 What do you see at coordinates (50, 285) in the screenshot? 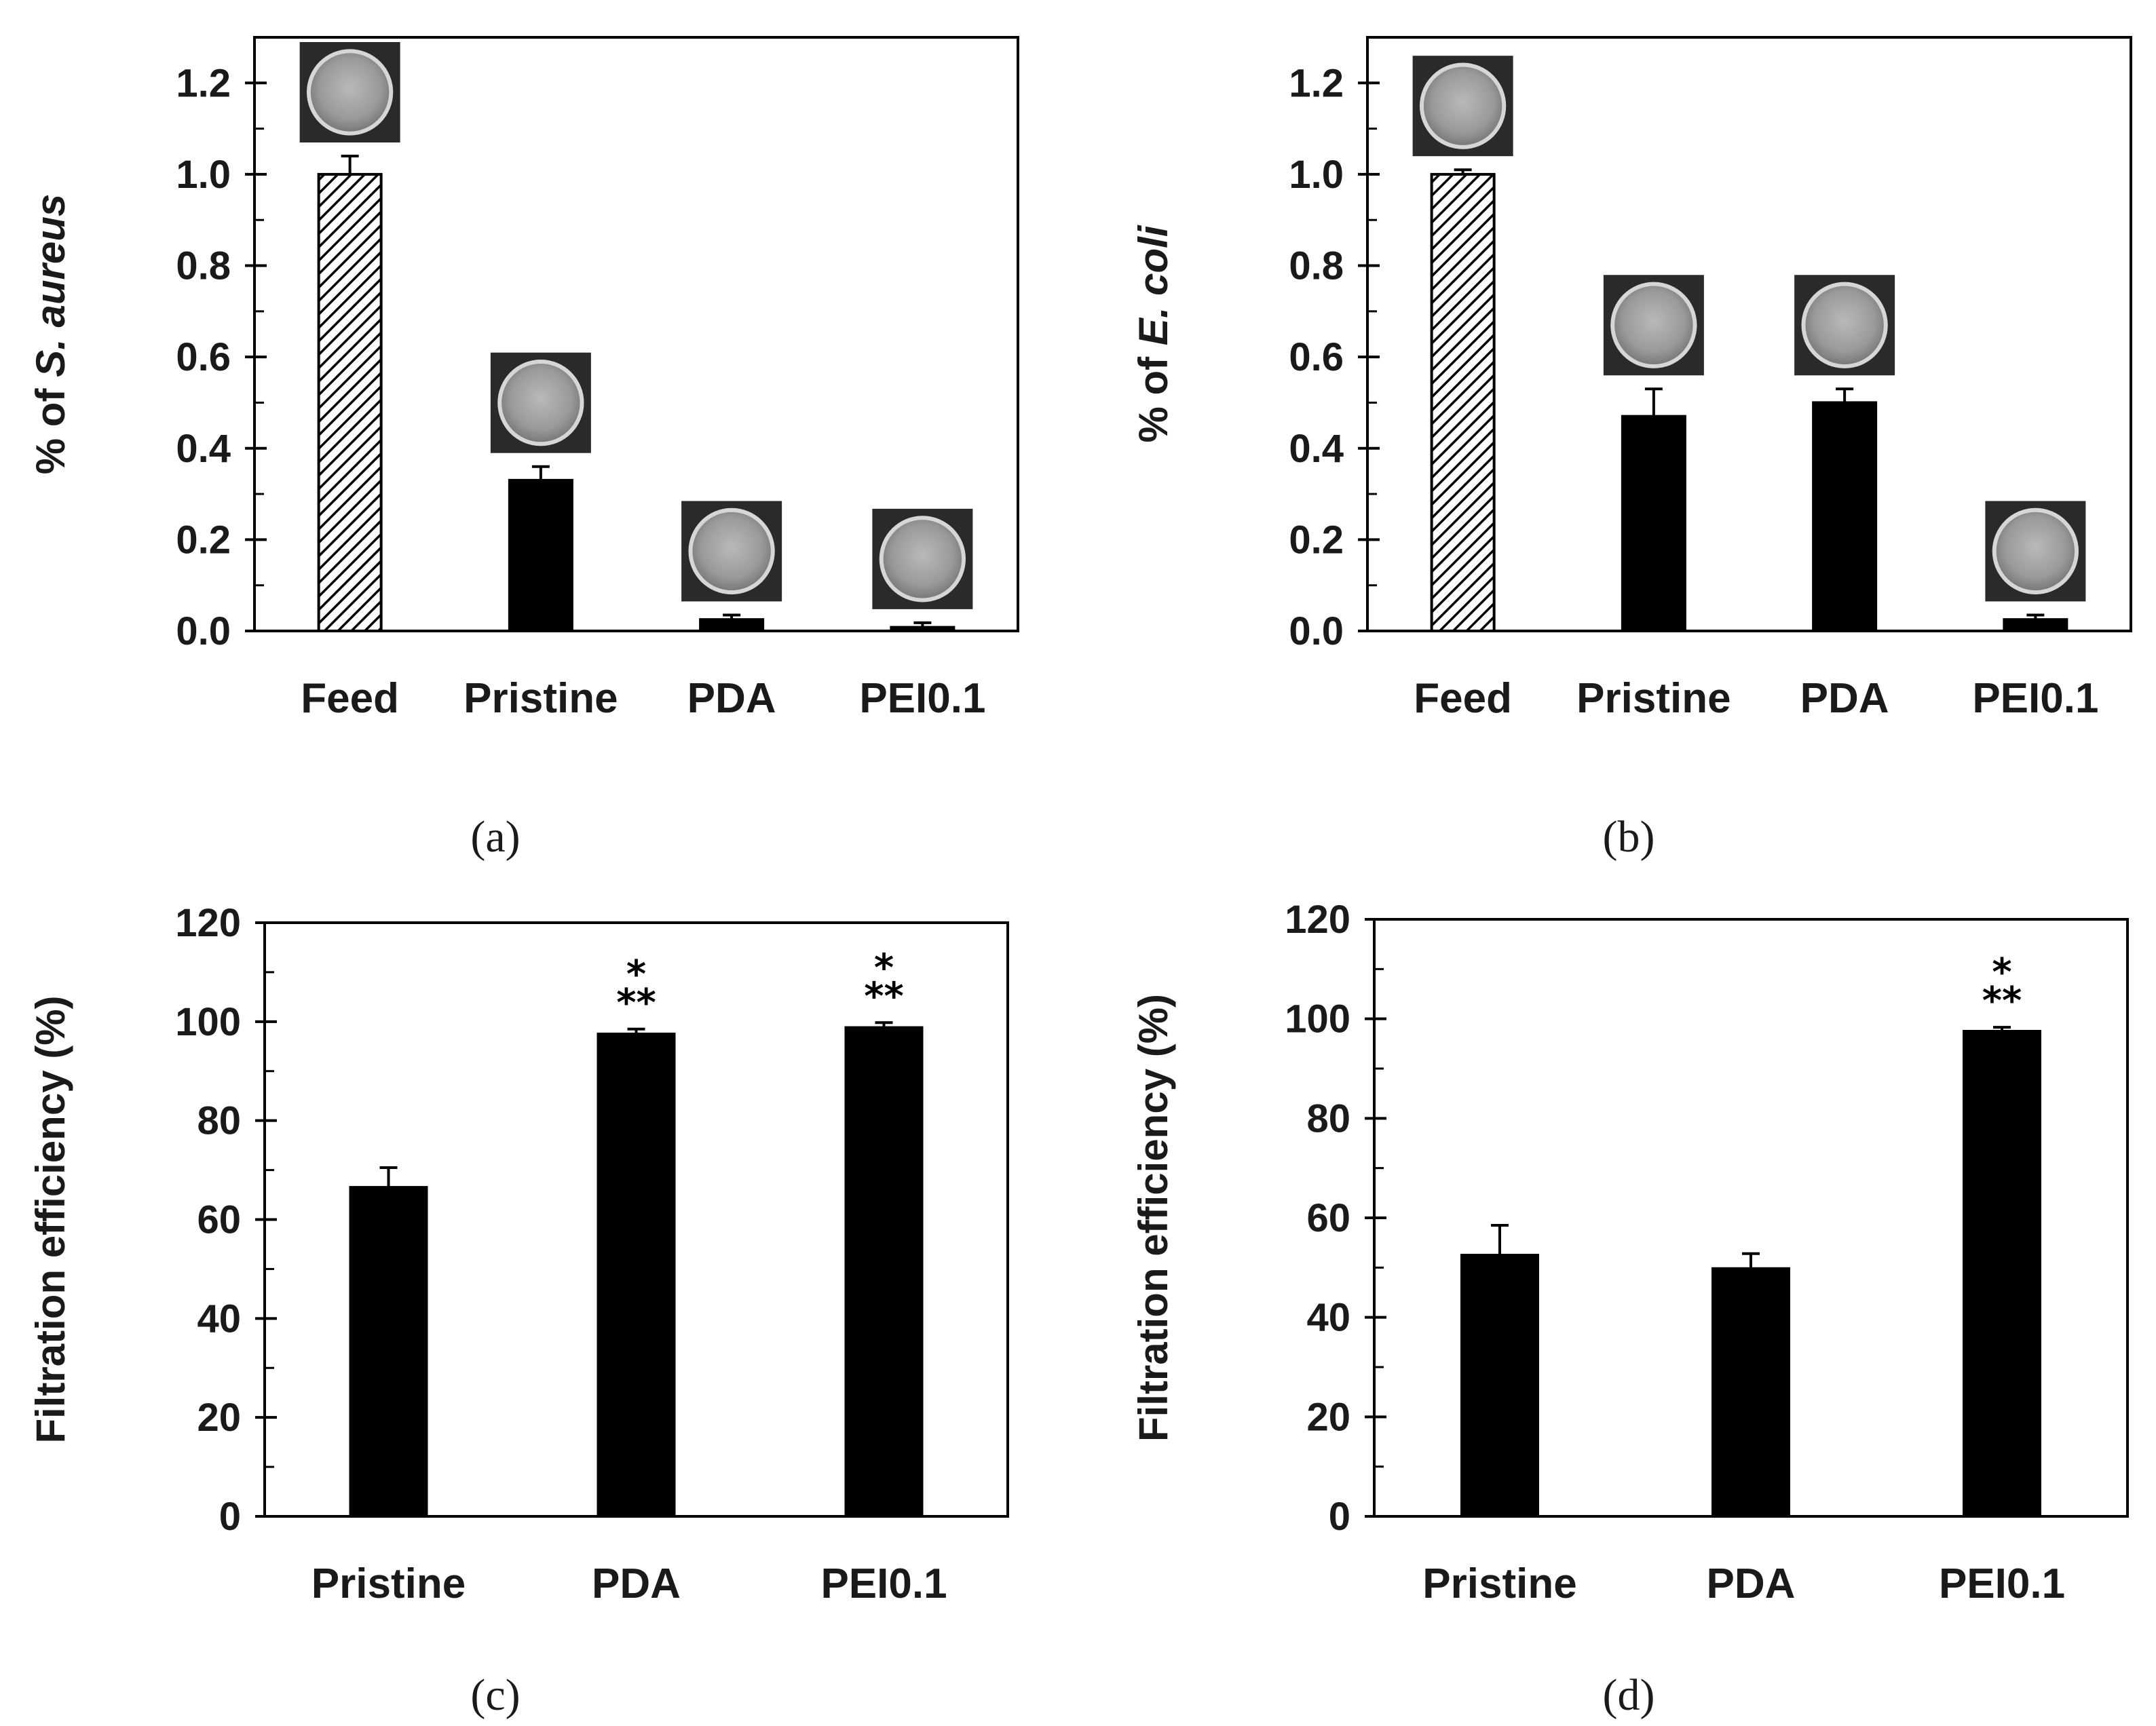
I see `y-axis-title-part: S. aureus` at bounding box center [50, 285].